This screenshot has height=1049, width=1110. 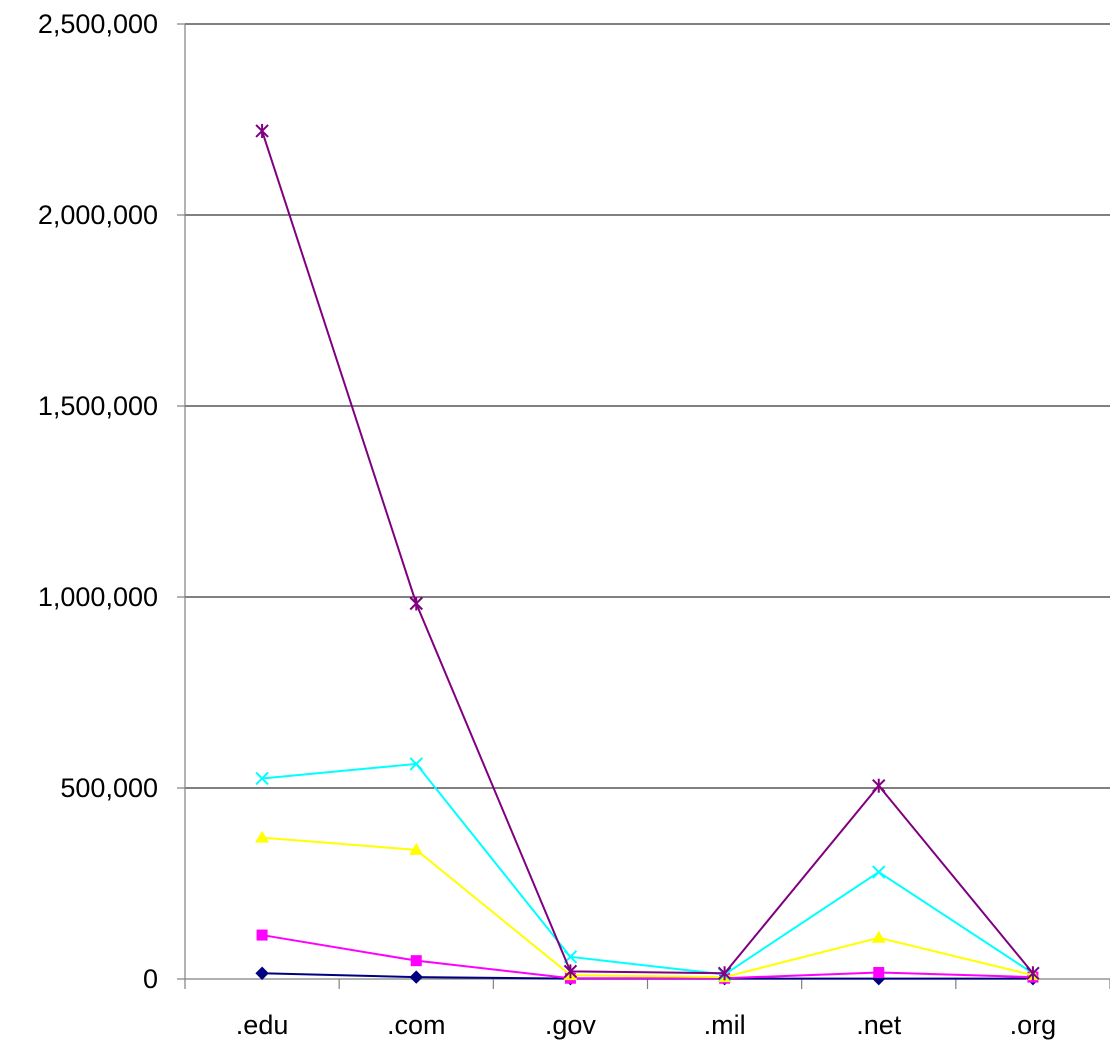 What do you see at coordinates (98, 406) in the screenshot?
I see `y-tick-label: 1,500,000` at bounding box center [98, 406].